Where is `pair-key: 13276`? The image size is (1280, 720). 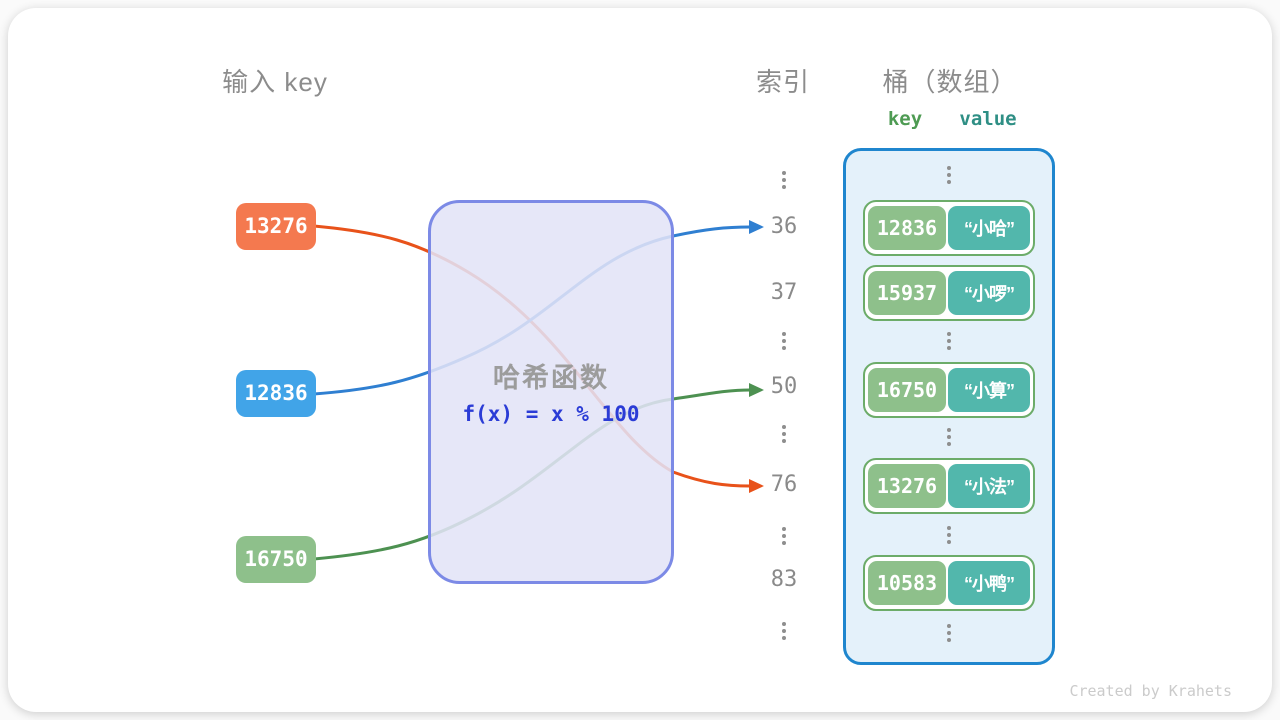
pair-key: 13276 is located at coordinates (907, 486).